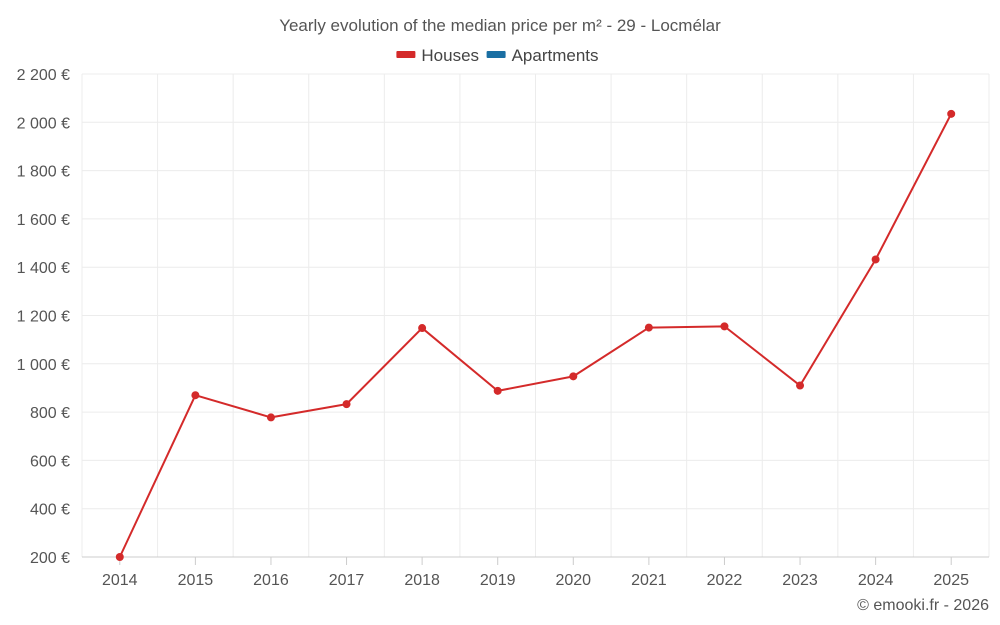 The image size is (1000, 625). What do you see at coordinates (951, 580) in the screenshot?
I see `x-tick-label: 2025` at bounding box center [951, 580].